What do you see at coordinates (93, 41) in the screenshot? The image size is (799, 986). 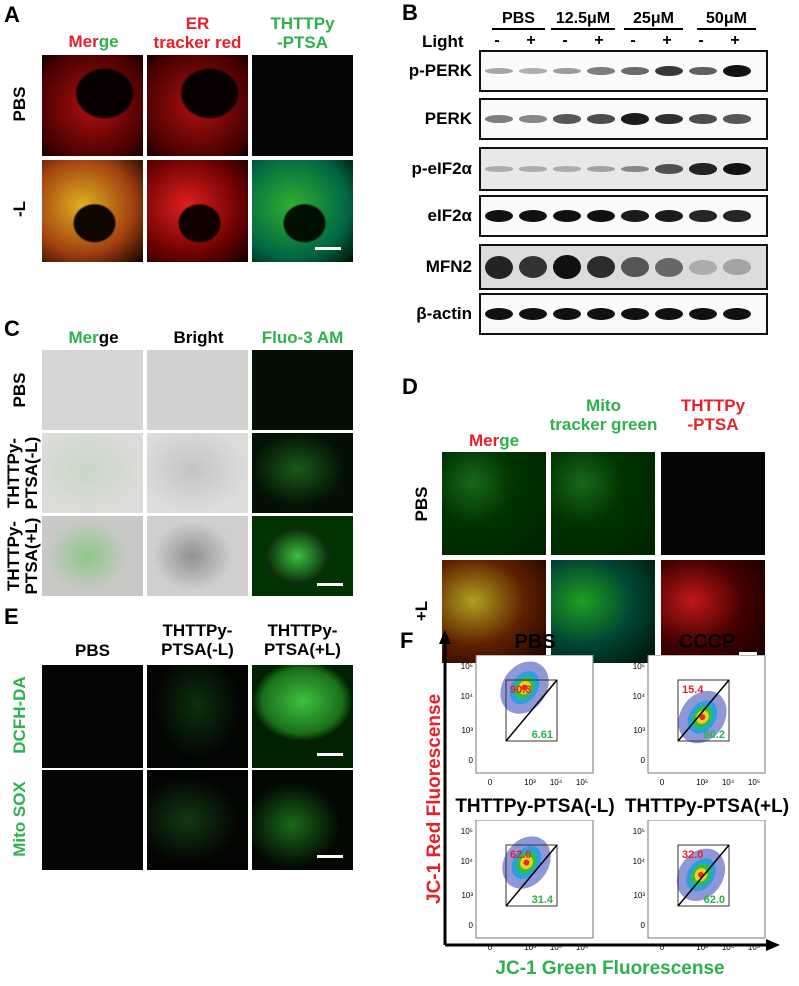 I see `a-col-merge: Merge` at bounding box center [93, 41].